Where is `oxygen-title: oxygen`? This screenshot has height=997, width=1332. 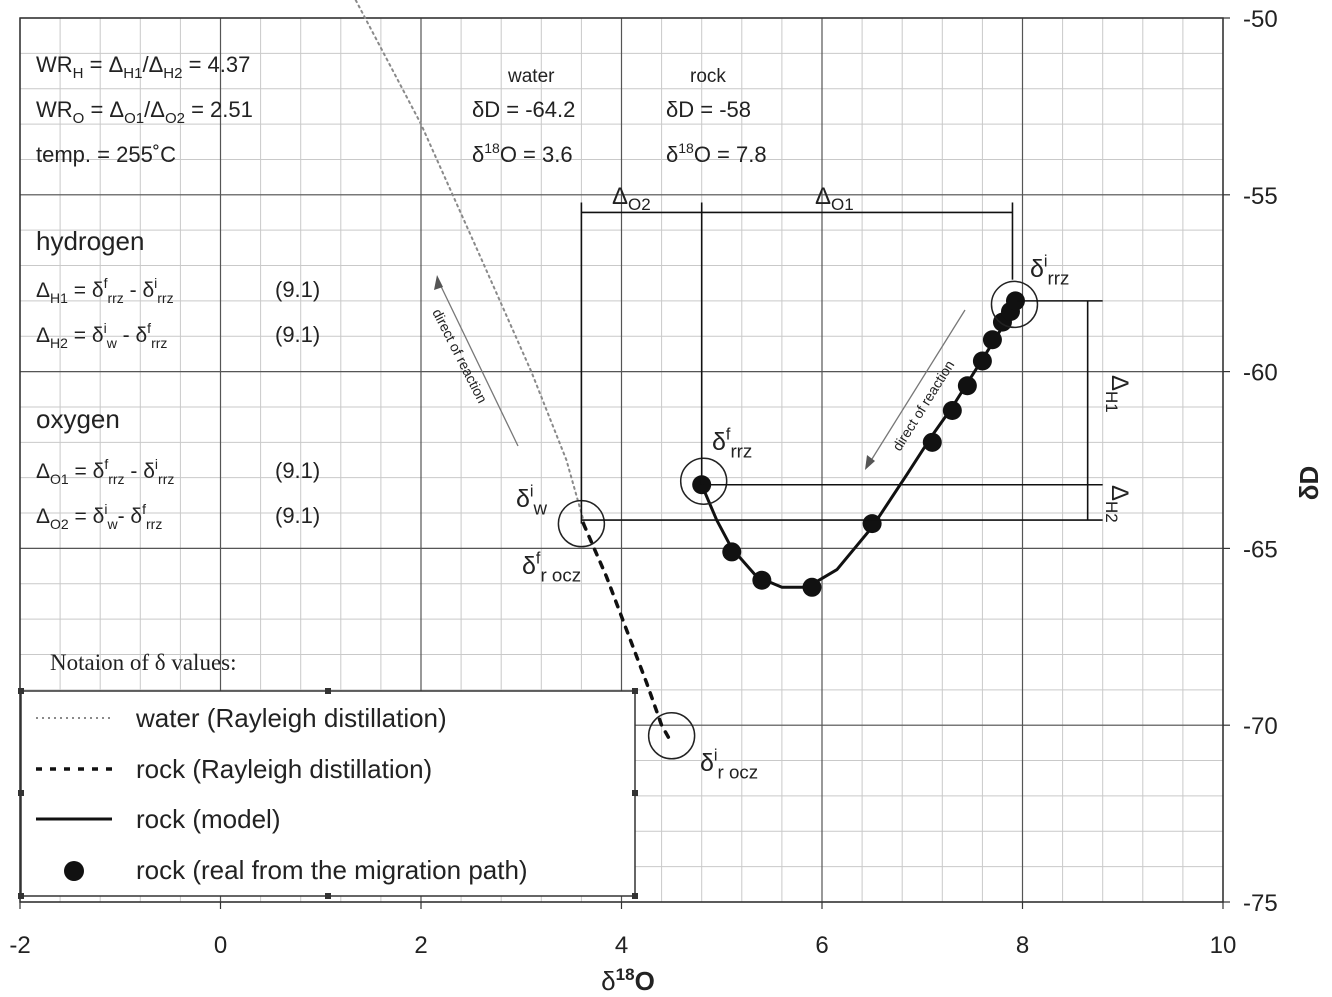
oxygen-title: oxygen is located at coordinates (78, 419).